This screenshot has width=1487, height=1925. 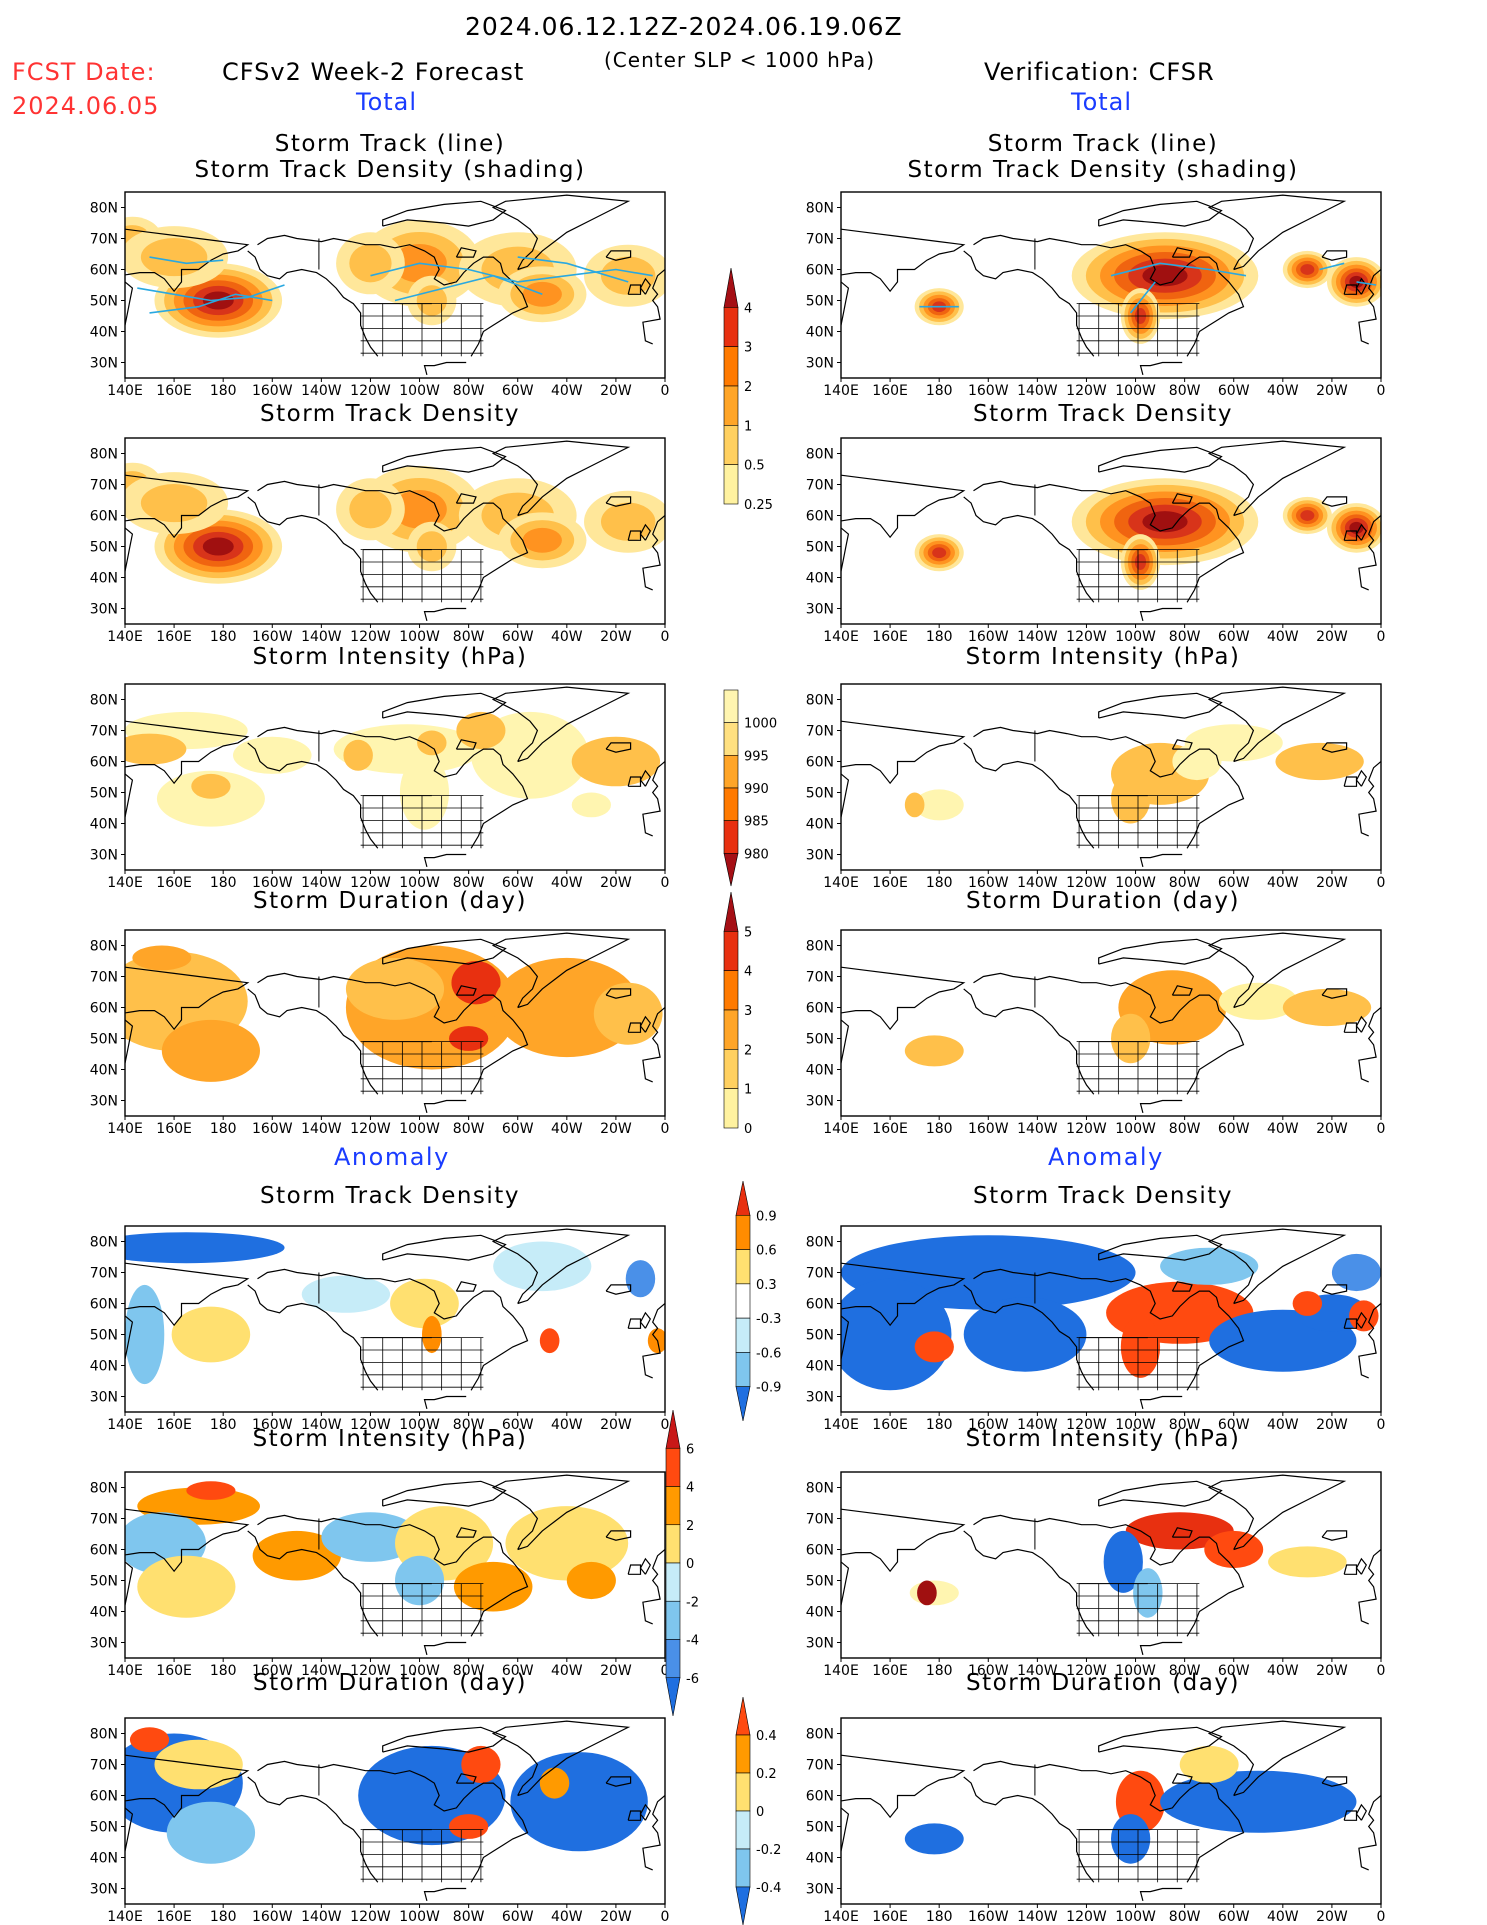 What do you see at coordinates (758, 1301) in the screenshot?
I see `colorbar-density-anom: 0.9 0.6 0.3 -0.3 -0.6 -0.9` at bounding box center [758, 1301].